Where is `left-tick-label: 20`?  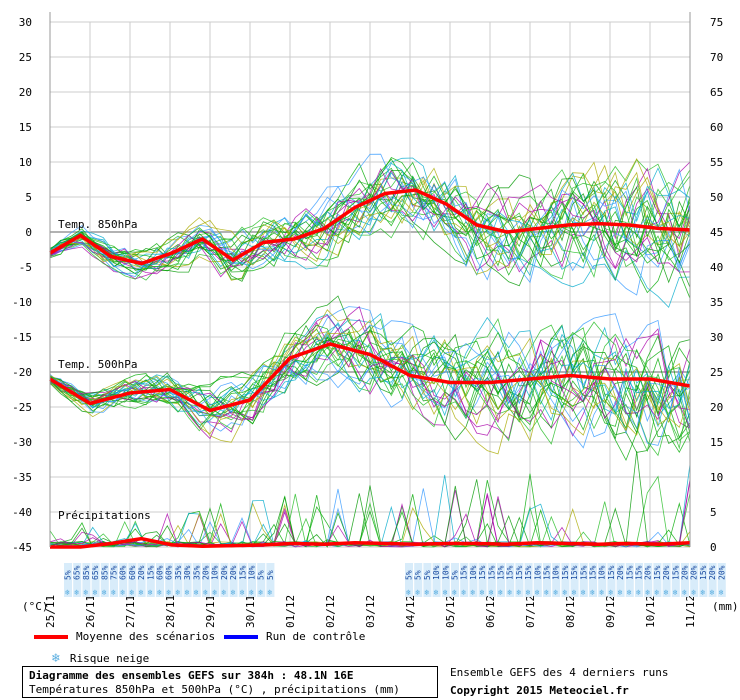
left-tick-label: 20 is located at coordinates (25, 92).